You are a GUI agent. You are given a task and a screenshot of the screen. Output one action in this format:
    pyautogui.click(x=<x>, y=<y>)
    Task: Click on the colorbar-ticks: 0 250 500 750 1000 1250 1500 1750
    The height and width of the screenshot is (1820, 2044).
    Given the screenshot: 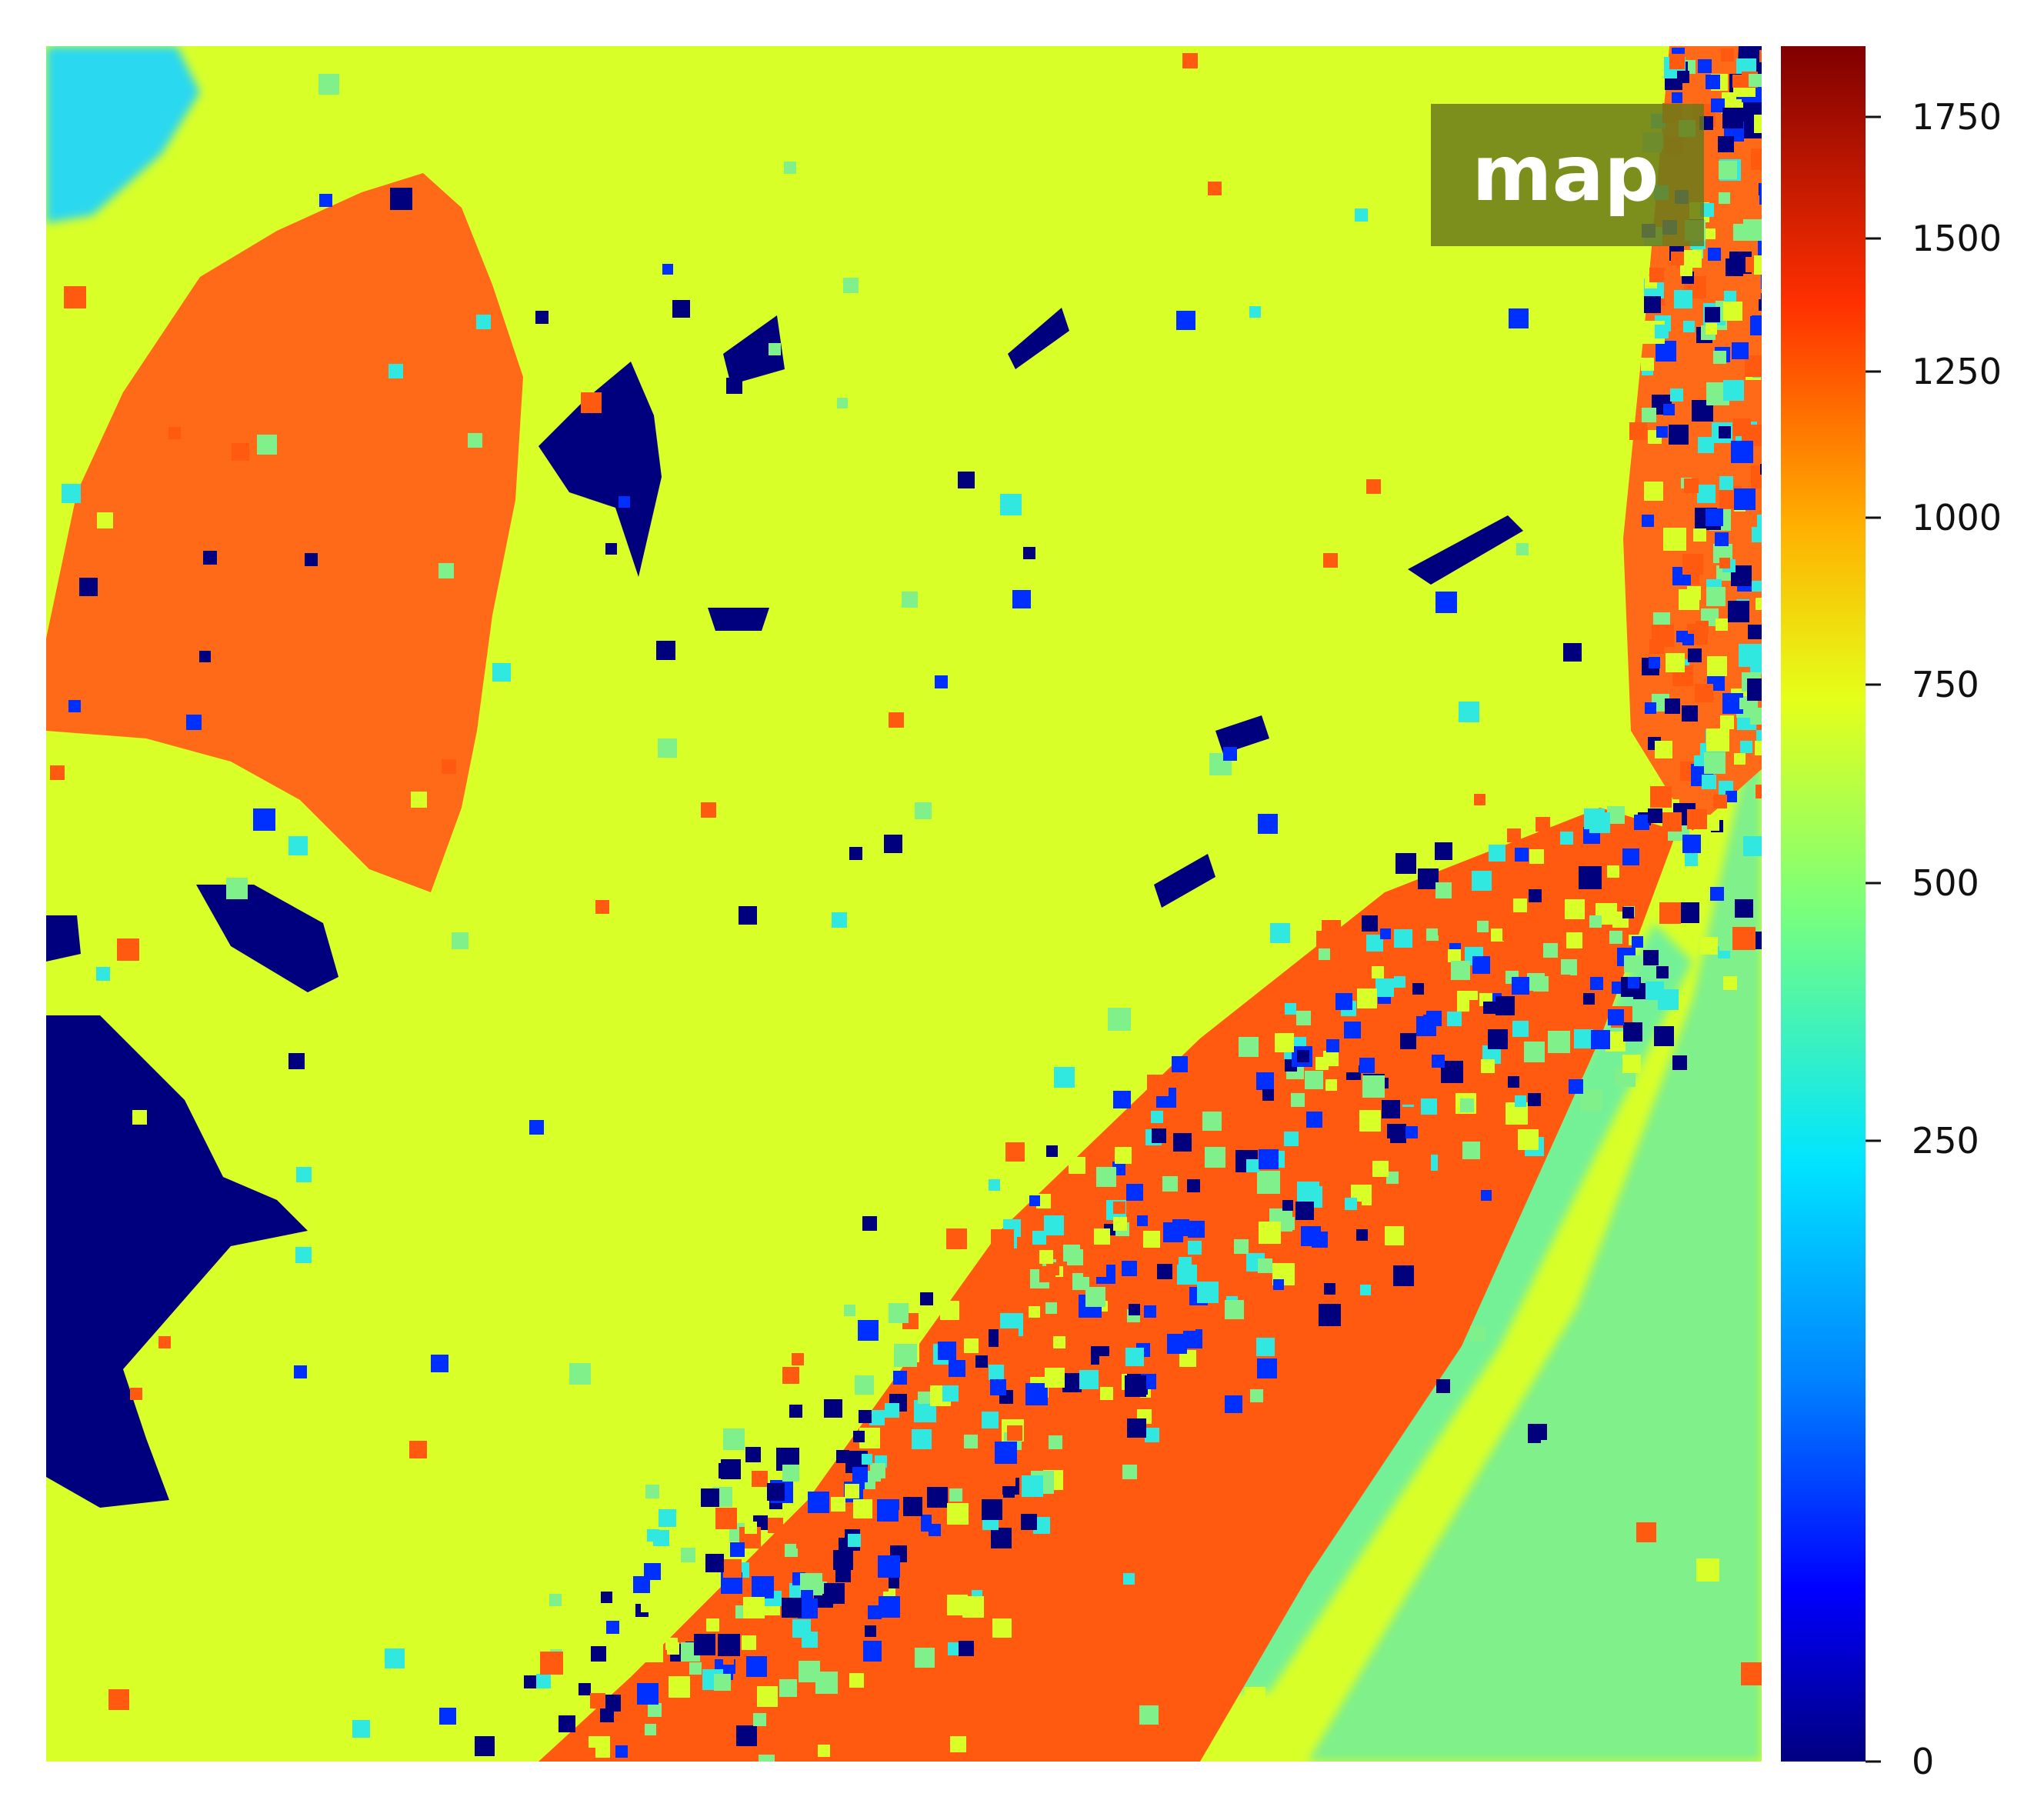 What is the action you would take?
    pyautogui.click(x=1934, y=939)
    